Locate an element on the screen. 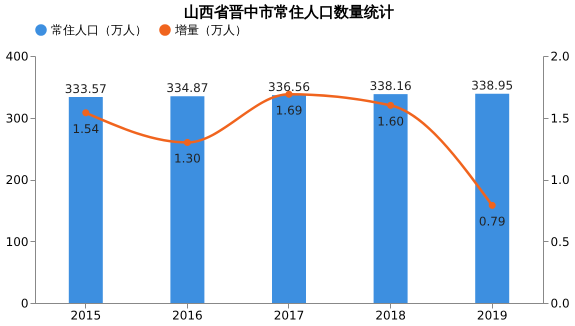 This screenshot has height=326, width=575. data-label: 0.79 is located at coordinates (492, 221).